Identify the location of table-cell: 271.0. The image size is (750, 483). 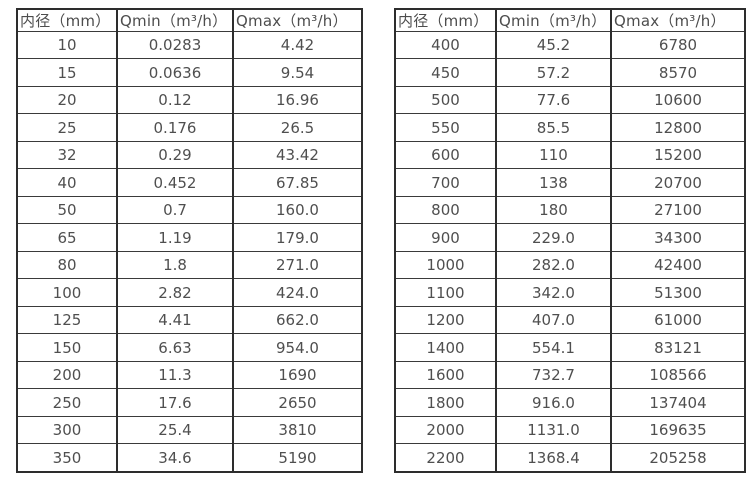
(297, 265).